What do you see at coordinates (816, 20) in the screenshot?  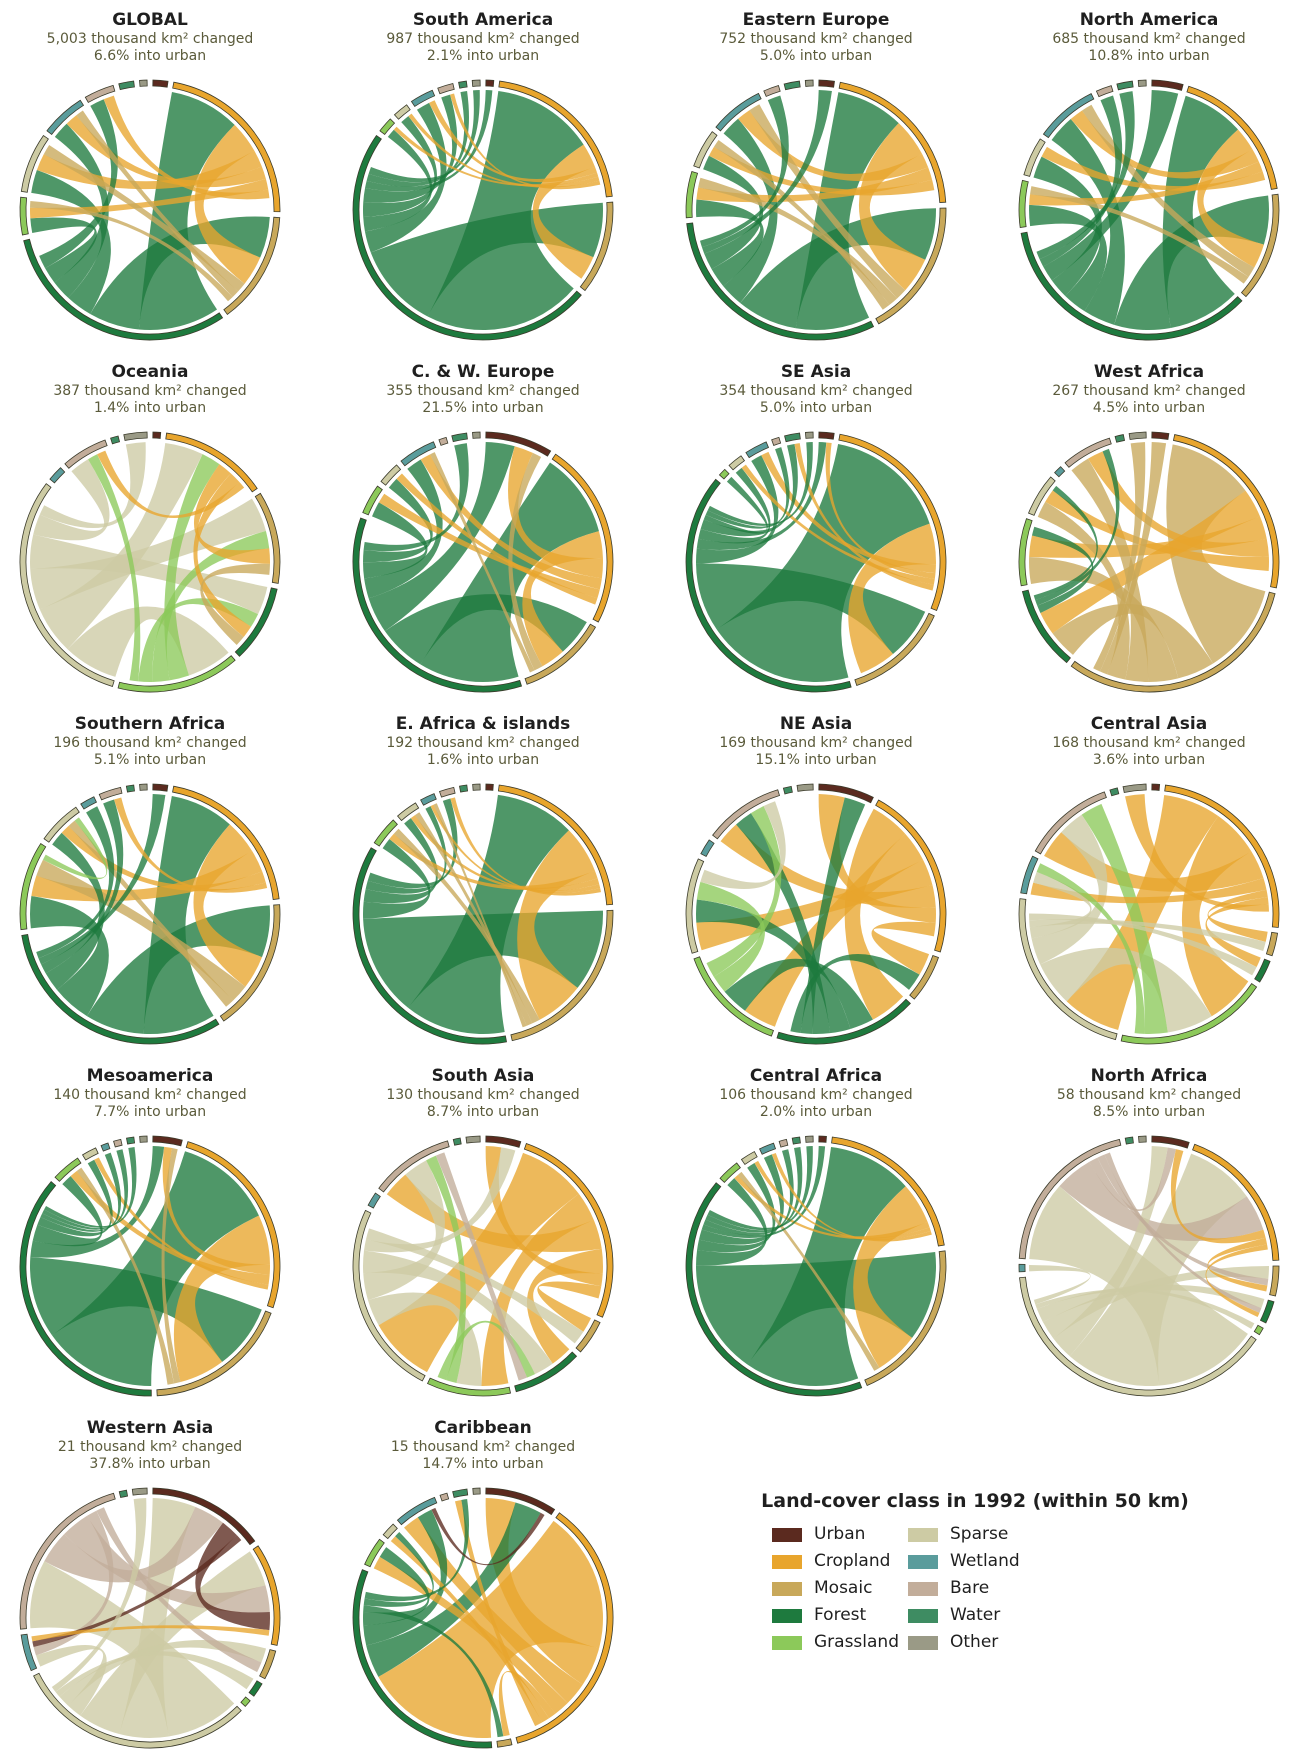 I see `panel-title: Eastern Europe` at bounding box center [816, 20].